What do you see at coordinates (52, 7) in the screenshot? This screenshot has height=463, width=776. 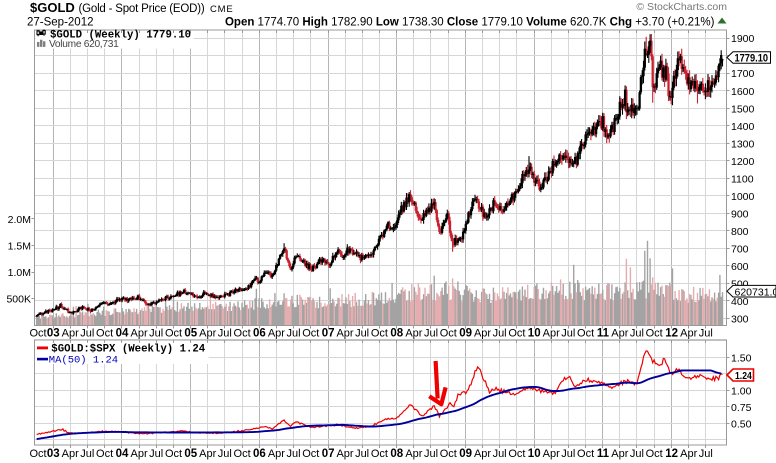 I see `svg-text: $GOLD` at bounding box center [52, 7].